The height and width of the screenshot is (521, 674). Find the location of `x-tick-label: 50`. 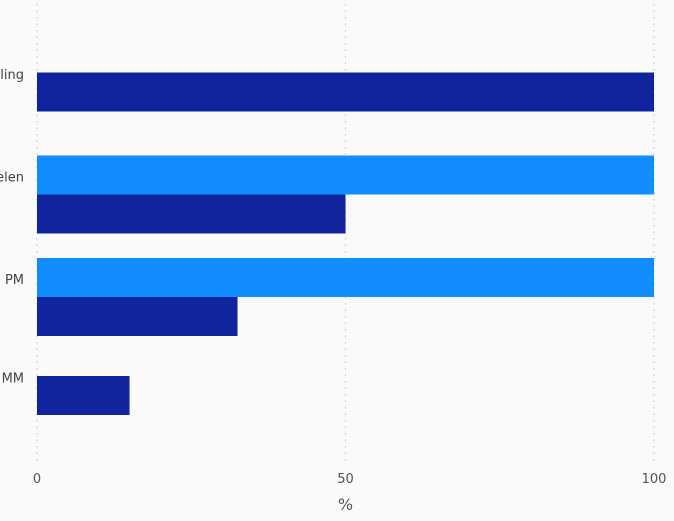

x-tick-label: 50 is located at coordinates (345, 479).